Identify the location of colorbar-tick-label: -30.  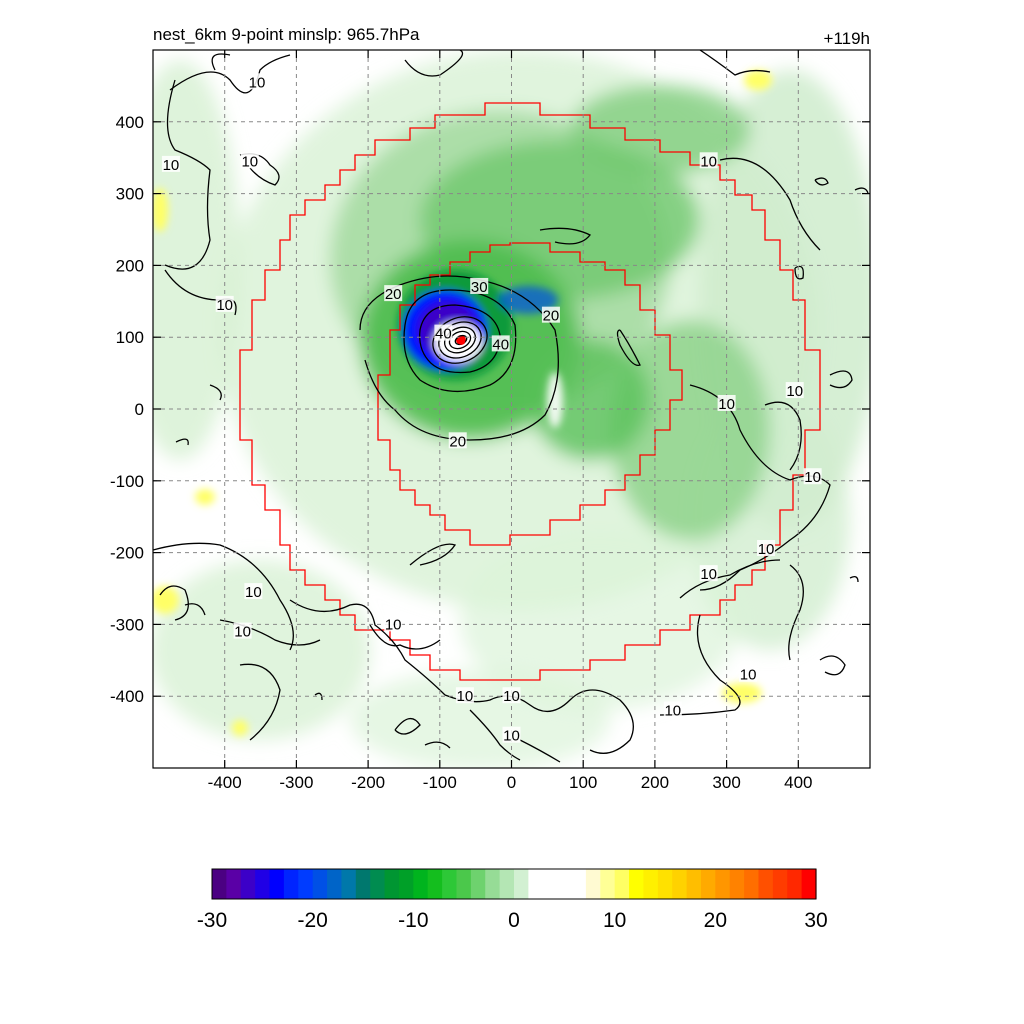
(212, 920).